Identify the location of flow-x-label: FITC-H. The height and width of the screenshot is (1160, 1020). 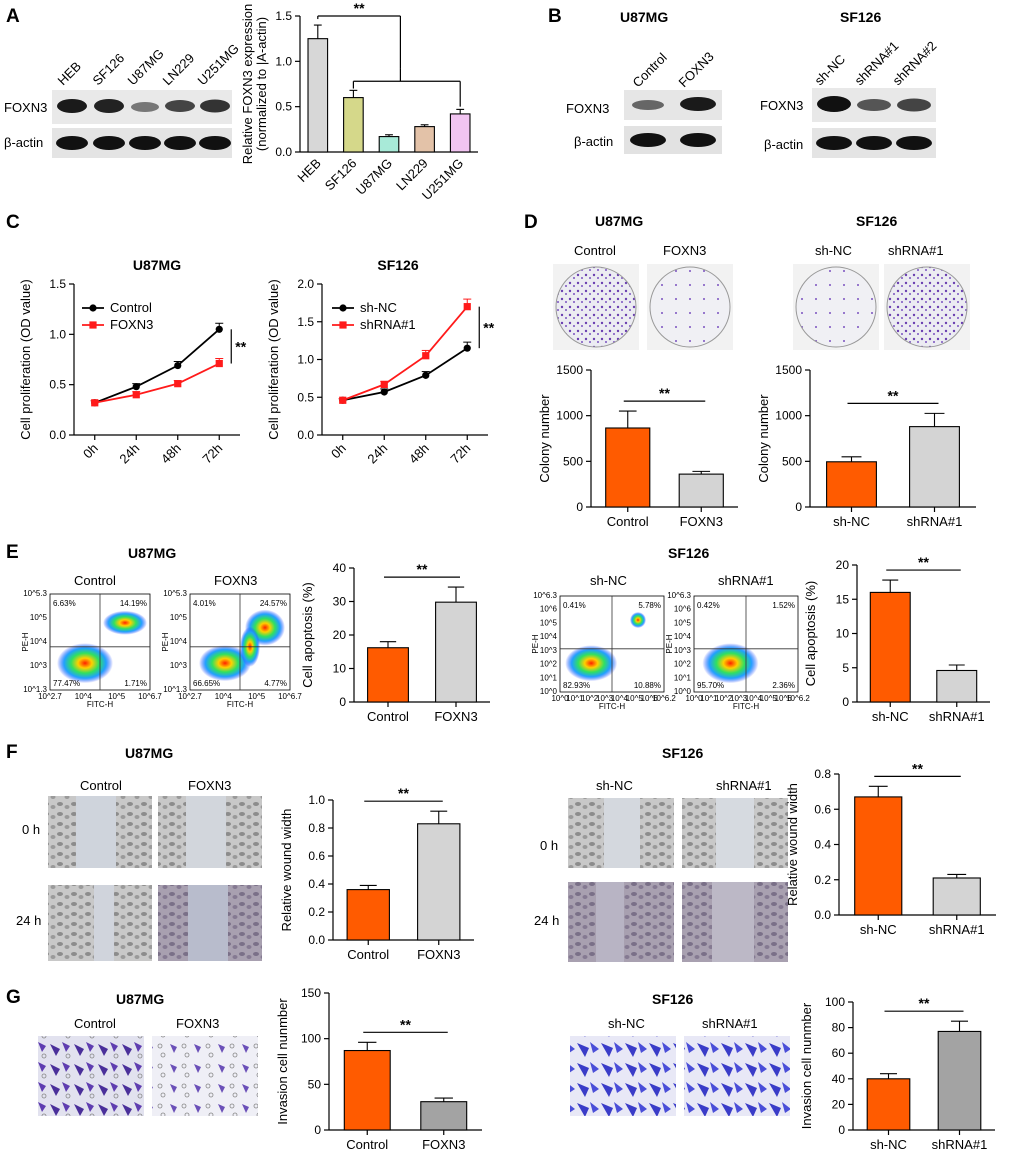
(240, 704).